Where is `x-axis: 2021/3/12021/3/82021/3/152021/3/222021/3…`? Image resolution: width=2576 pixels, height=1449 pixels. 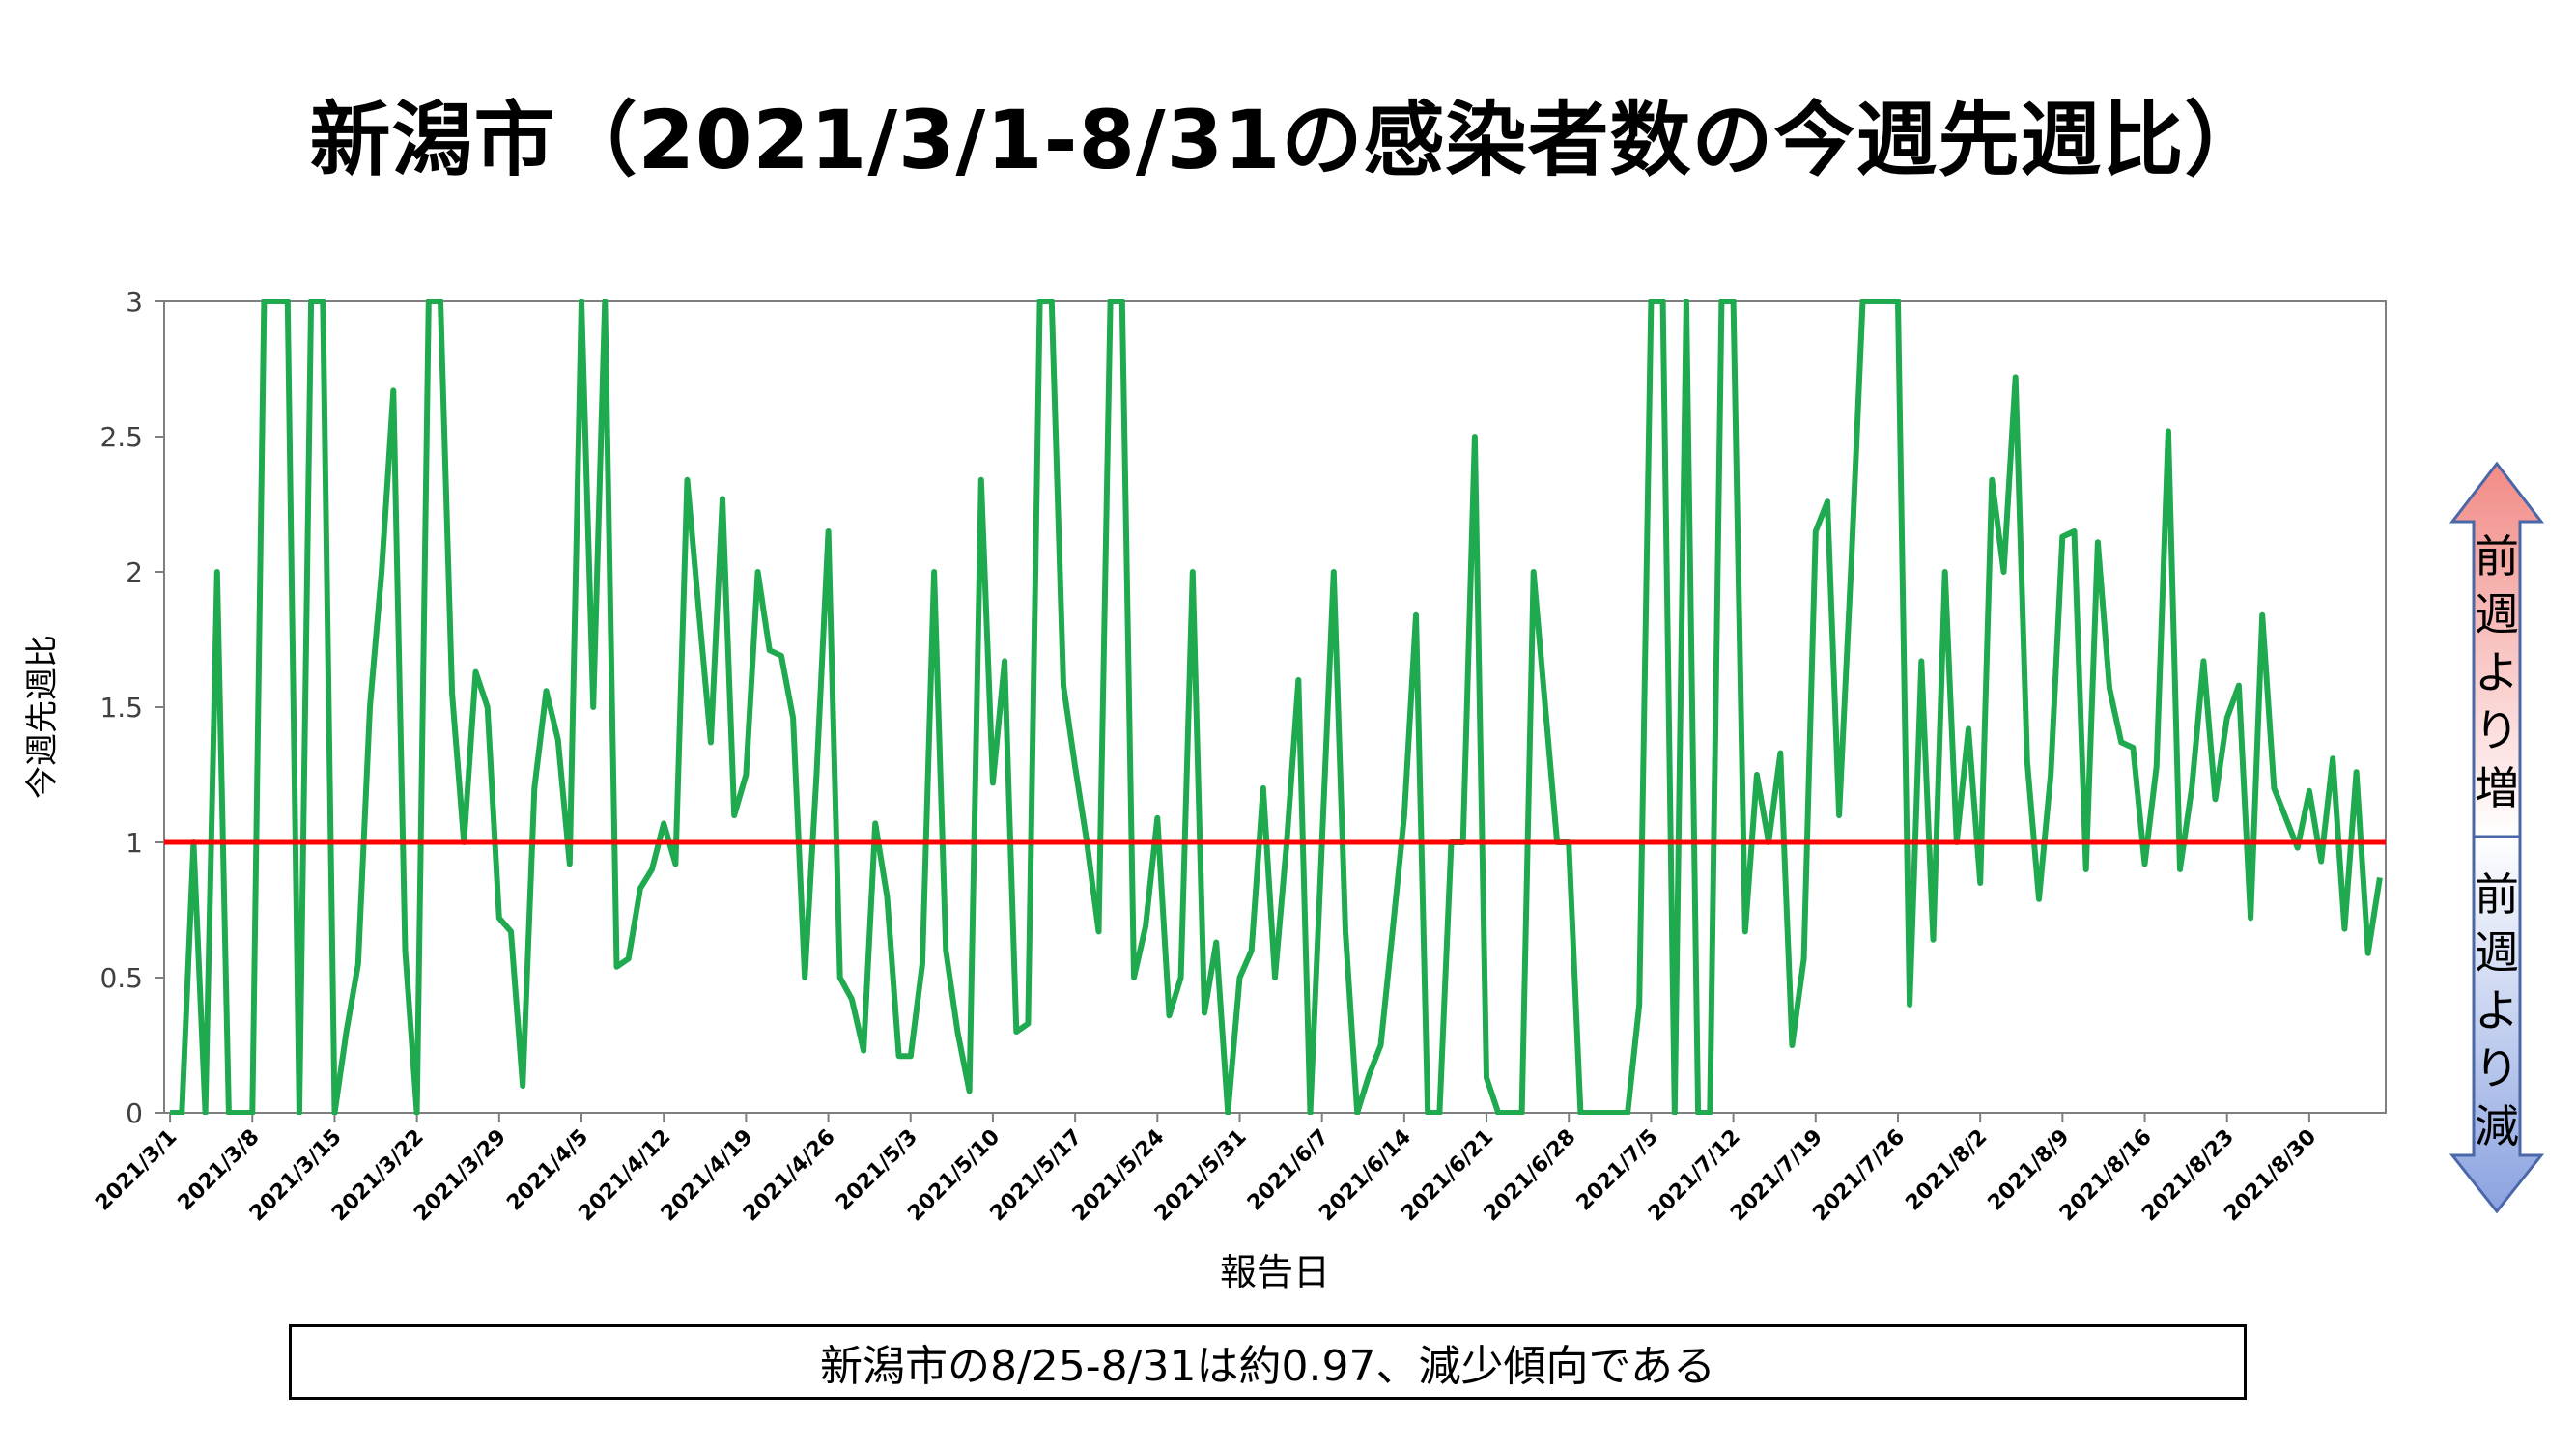 x-axis: 2021/3/12021/3/82021/3/152021/3/222021/3… is located at coordinates (1206, 1169).